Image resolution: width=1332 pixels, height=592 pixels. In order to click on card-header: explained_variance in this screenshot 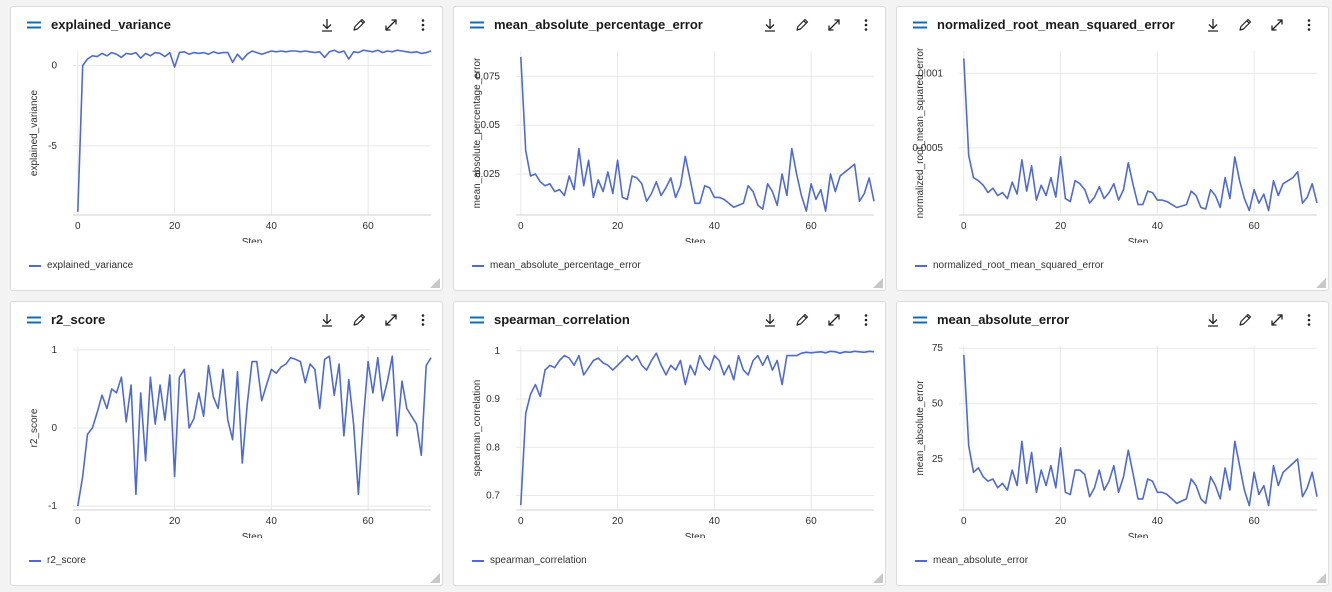, I will do `click(226, 25)`.